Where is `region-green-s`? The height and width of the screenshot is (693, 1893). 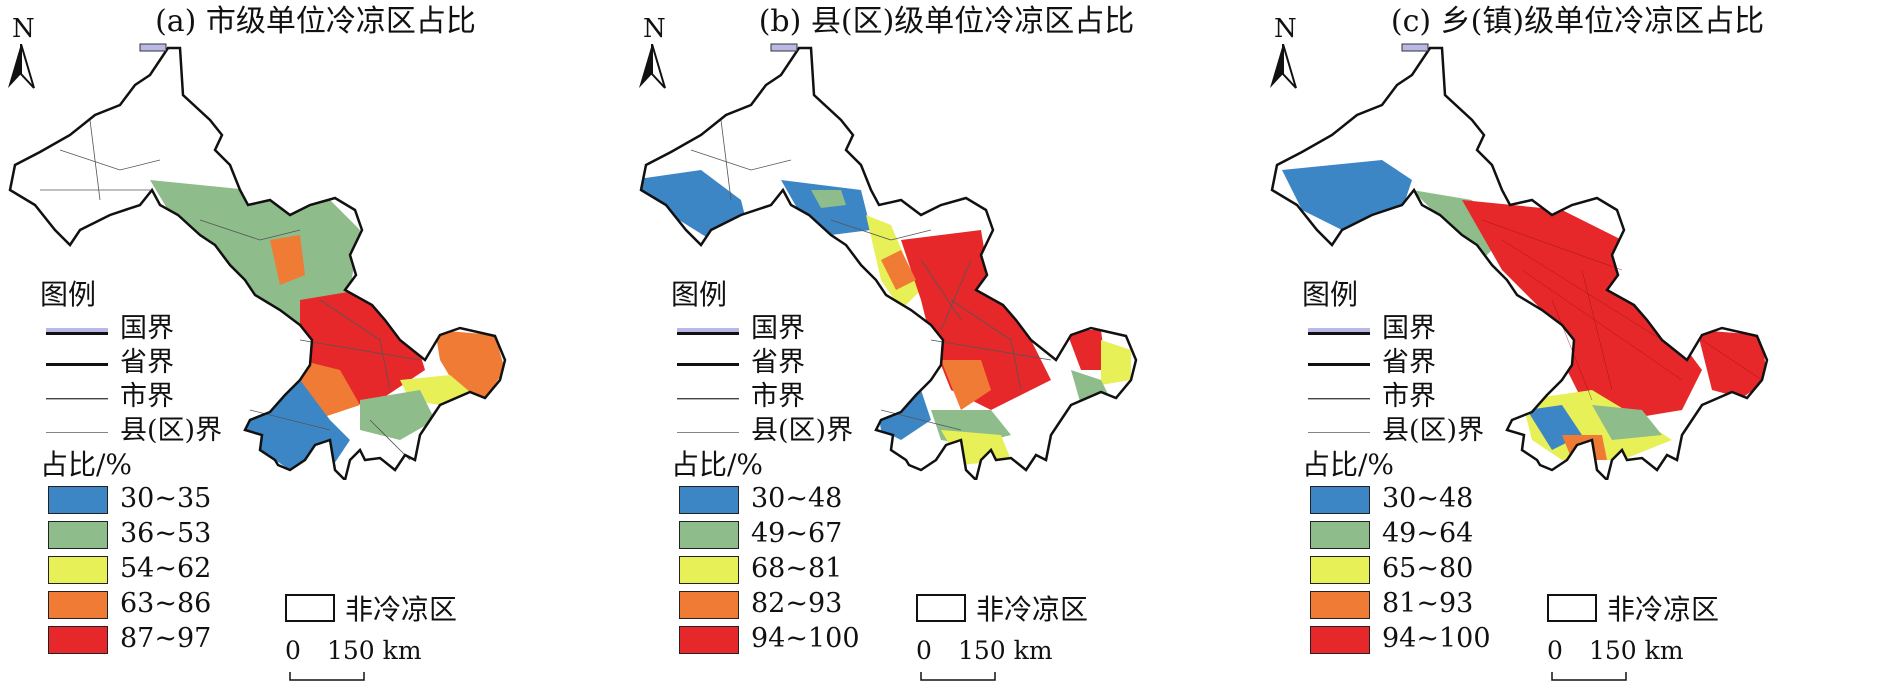
region-green-s is located at coordinates (397, 415).